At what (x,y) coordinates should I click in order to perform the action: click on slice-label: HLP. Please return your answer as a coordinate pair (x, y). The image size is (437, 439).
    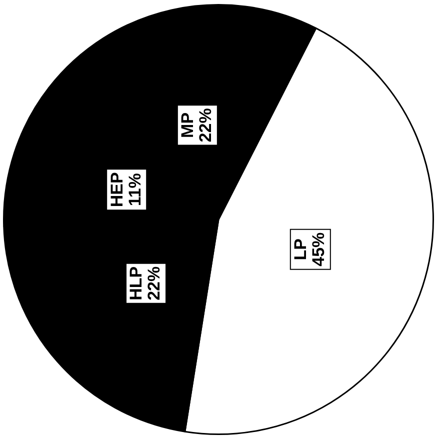
    Looking at the image, I should click on (136, 283).